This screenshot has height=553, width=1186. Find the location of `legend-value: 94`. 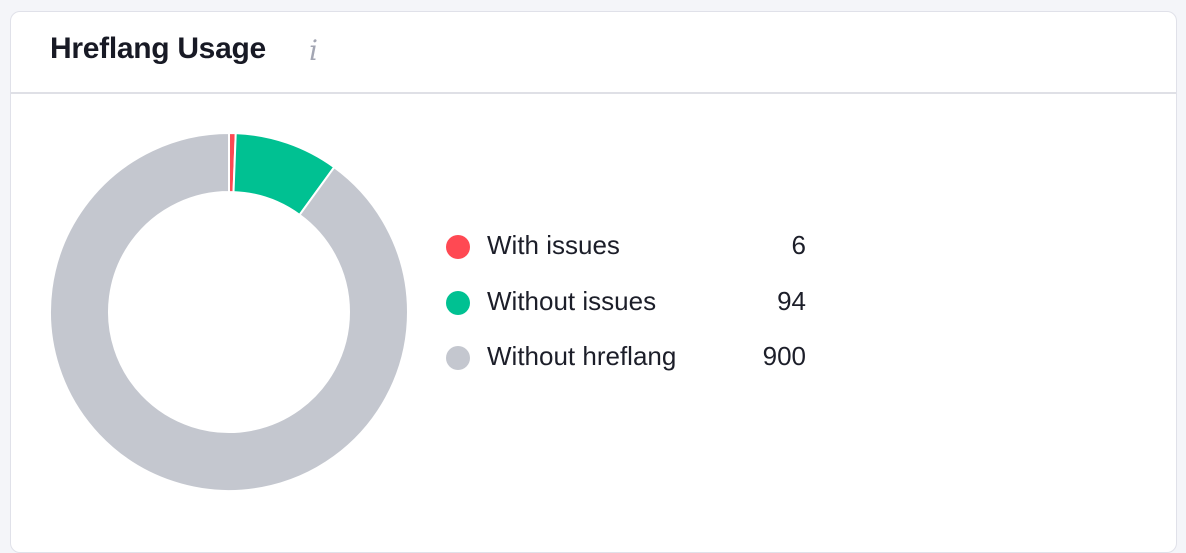

legend-value: 94 is located at coordinates (791, 300).